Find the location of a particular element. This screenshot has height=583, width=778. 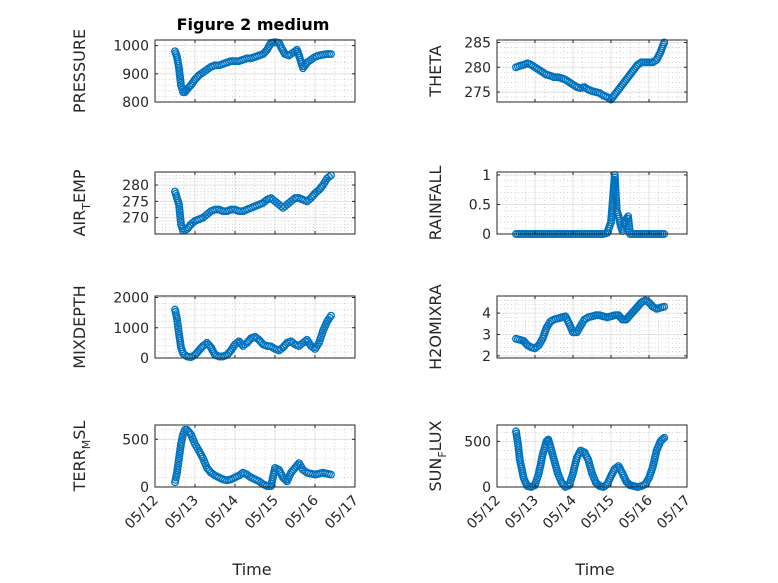

y-axis-label-main: H2OMIXRA is located at coordinates (435, 327).